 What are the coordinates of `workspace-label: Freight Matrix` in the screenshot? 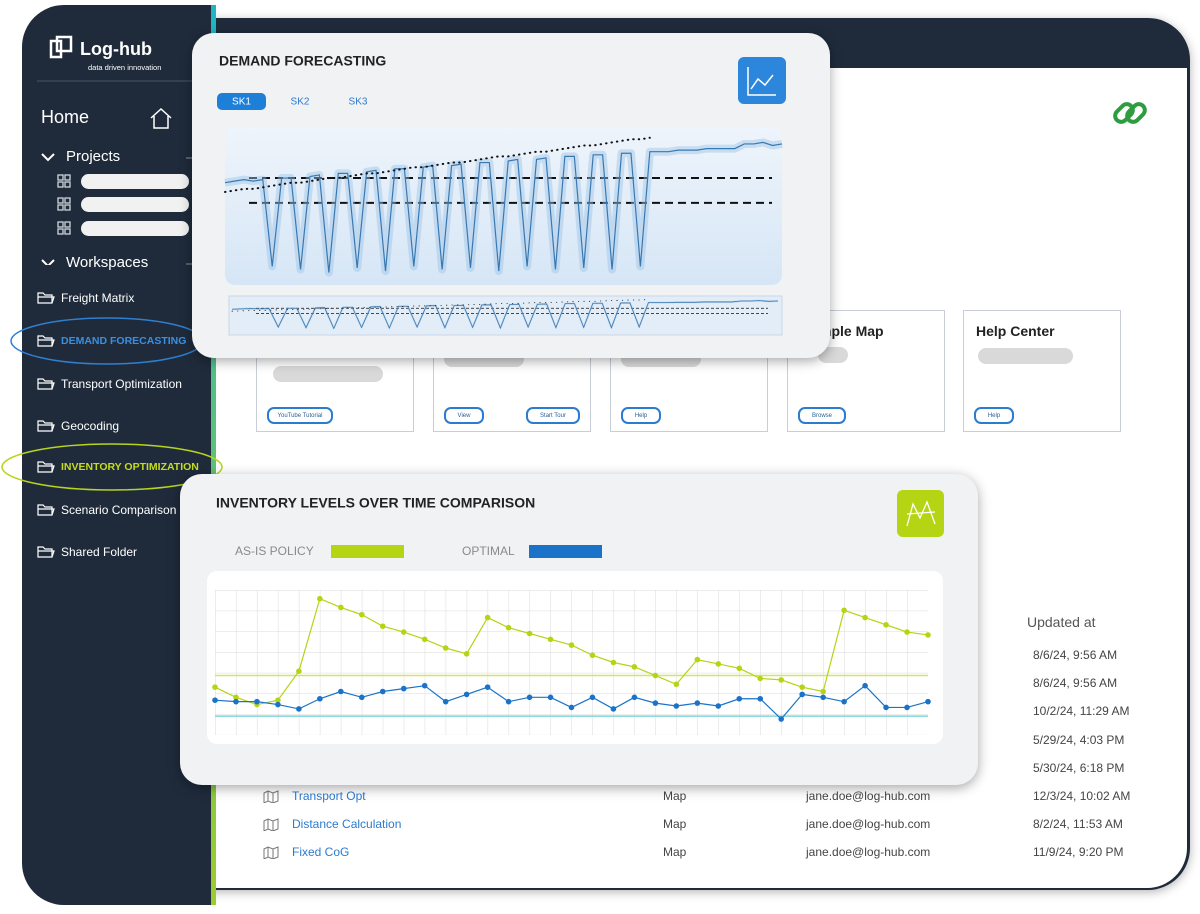 It's located at (98, 298).